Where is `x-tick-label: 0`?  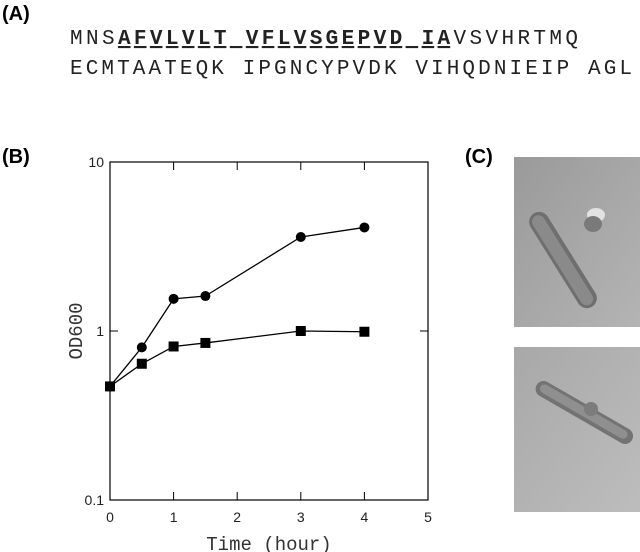
x-tick-label: 0 is located at coordinates (110, 517).